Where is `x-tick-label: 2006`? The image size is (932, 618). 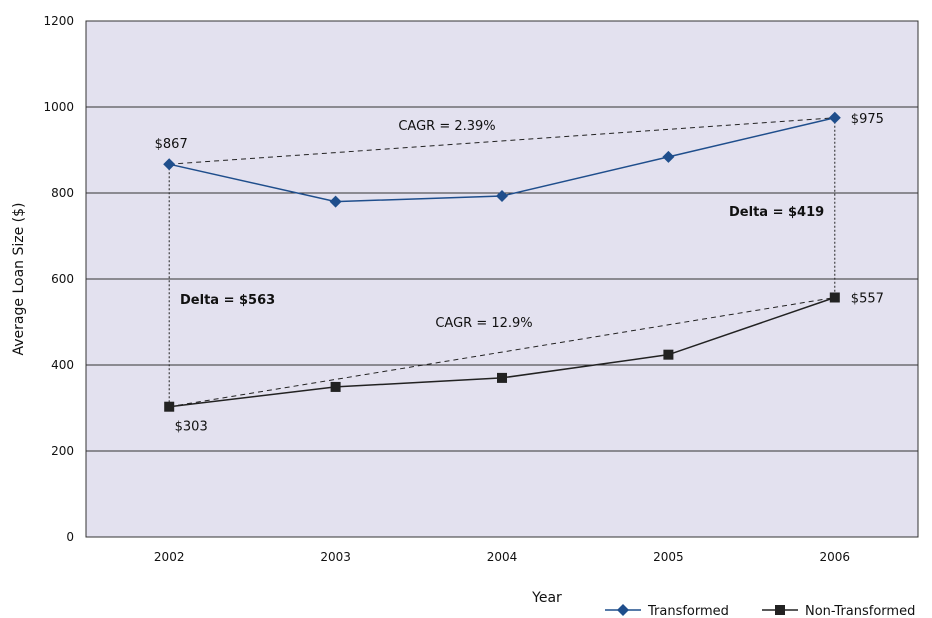 x-tick-label: 2006 is located at coordinates (835, 557).